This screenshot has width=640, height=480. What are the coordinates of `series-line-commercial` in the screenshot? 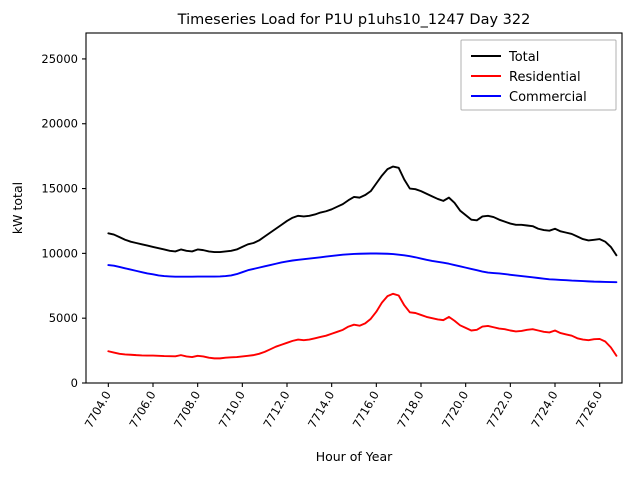 It's located at (362, 268).